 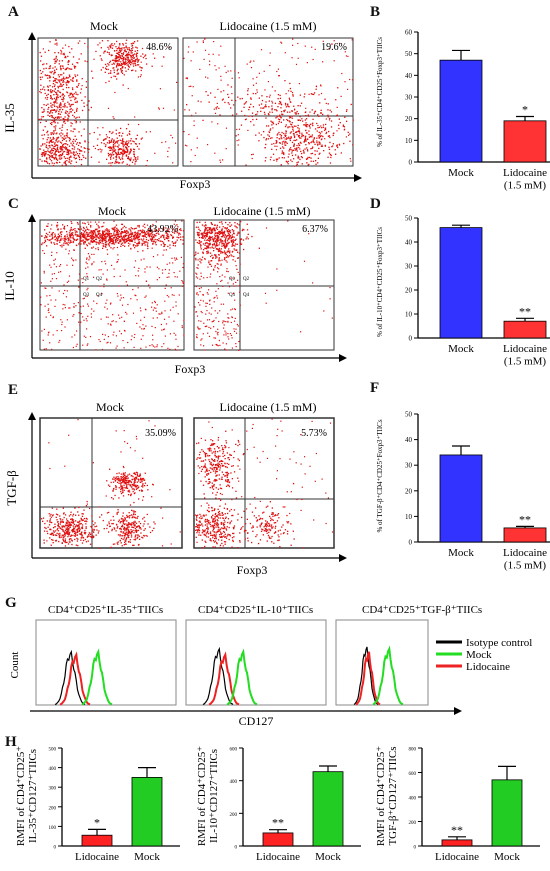 I want to click on flow-title-lidocaine: Lidocaine (1.5 mM), so click(x=268, y=26).